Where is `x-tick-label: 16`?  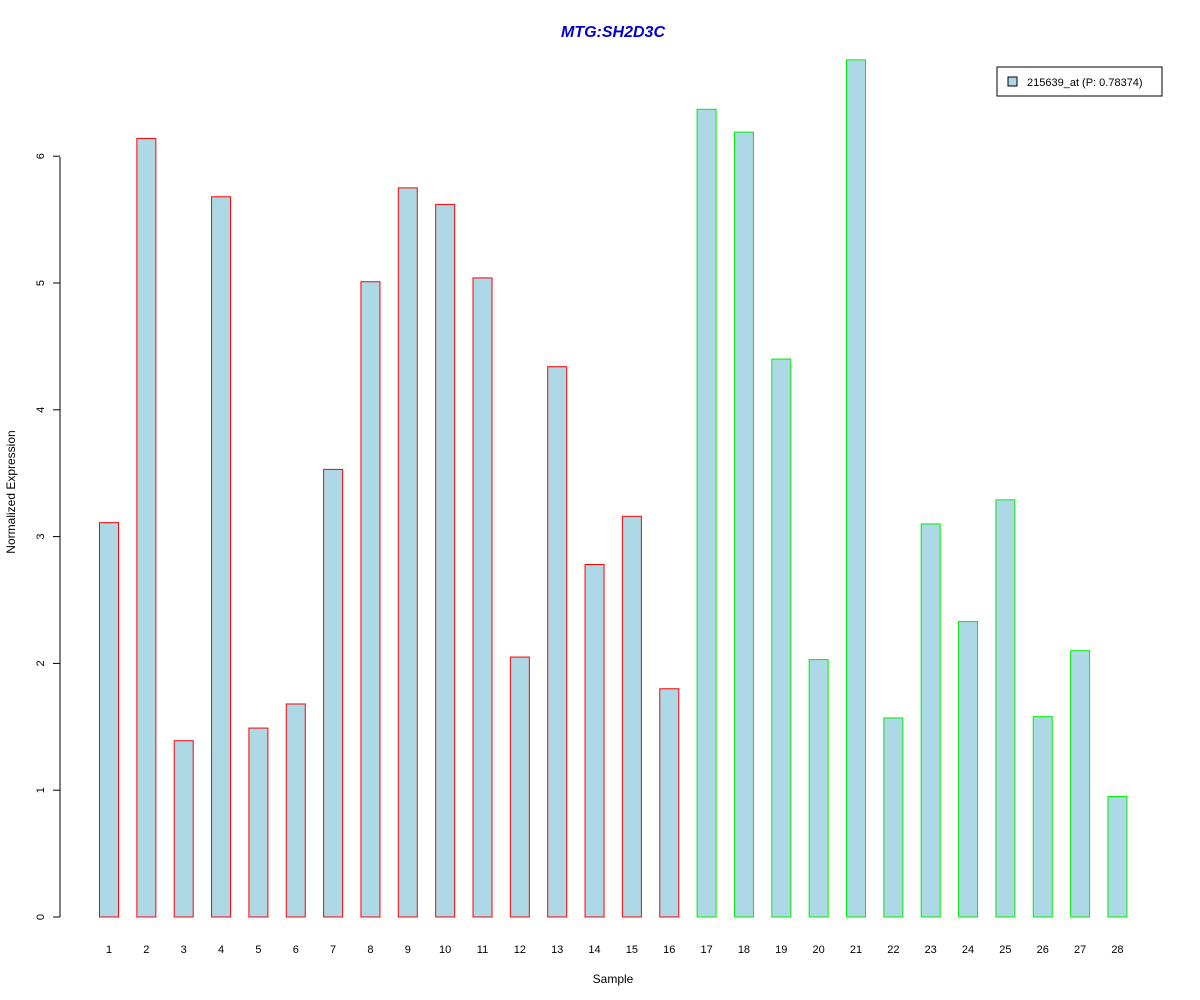
x-tick-label: 16 is located at coordinates (669, 950).